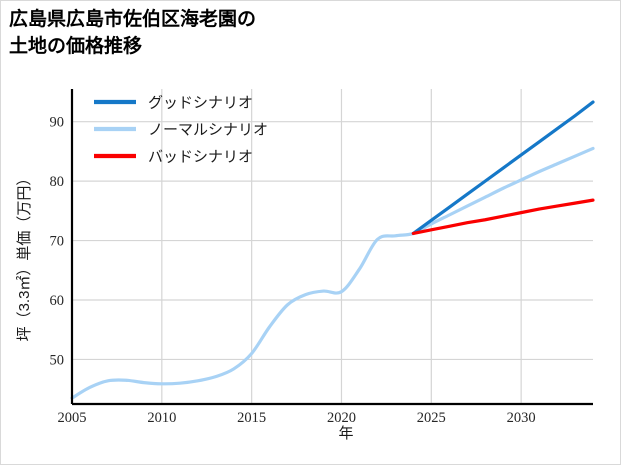  I want to click on y-tick-label: 70, so click(57, 242).